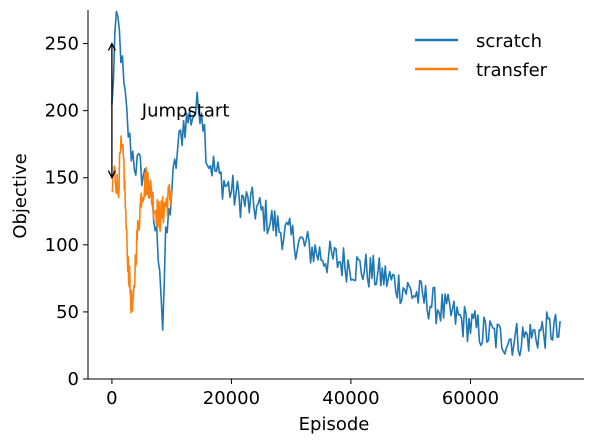  Describe the element at coordinates (350, 398) in the screenshot. I see `x-tick-label: 40000` at that location.